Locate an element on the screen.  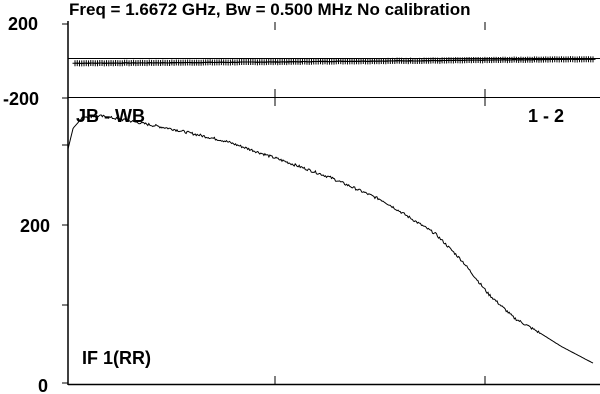
pair-label: 1 - 2 is located at coordinates (546, 116).